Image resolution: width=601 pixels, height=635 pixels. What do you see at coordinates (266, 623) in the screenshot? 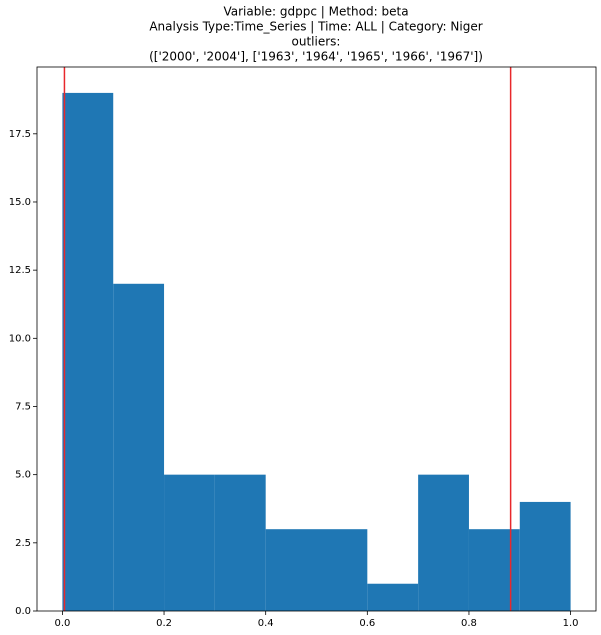
I see `x-tick-label: 0.4` at bounding box center [266, 623].